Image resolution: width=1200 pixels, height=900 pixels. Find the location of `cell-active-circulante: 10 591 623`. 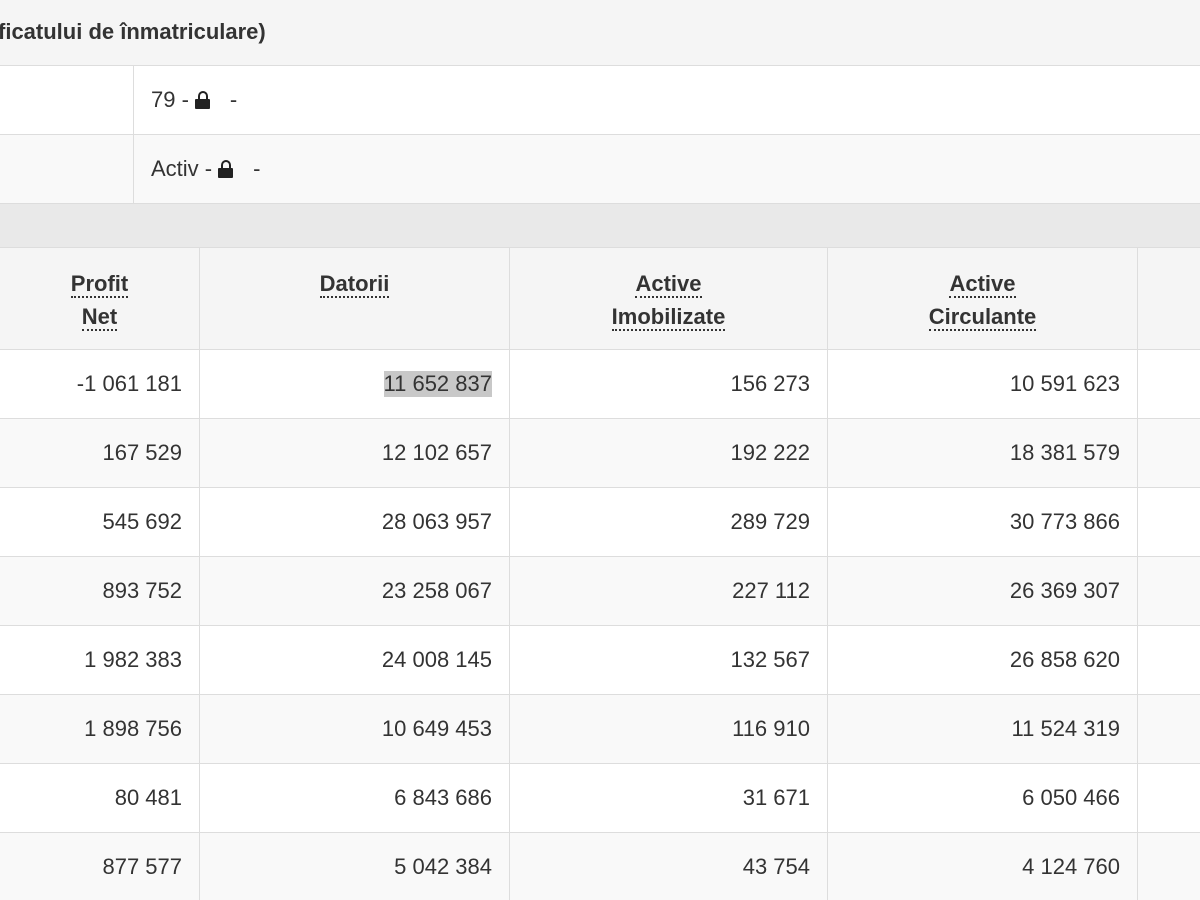

cell-active-circulante: 10 591 623 is located at coordinates (983, 384).